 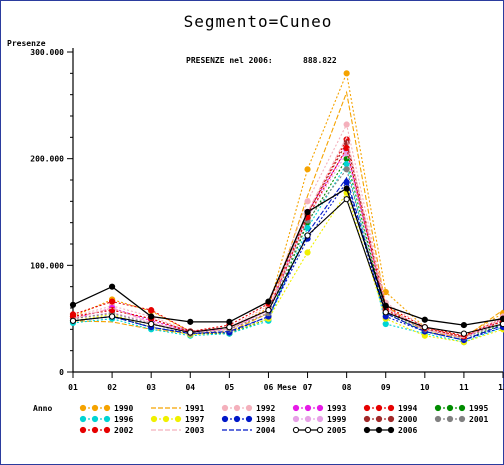 I want to click on x-tick-label: 12, so click(x=501, y=387).